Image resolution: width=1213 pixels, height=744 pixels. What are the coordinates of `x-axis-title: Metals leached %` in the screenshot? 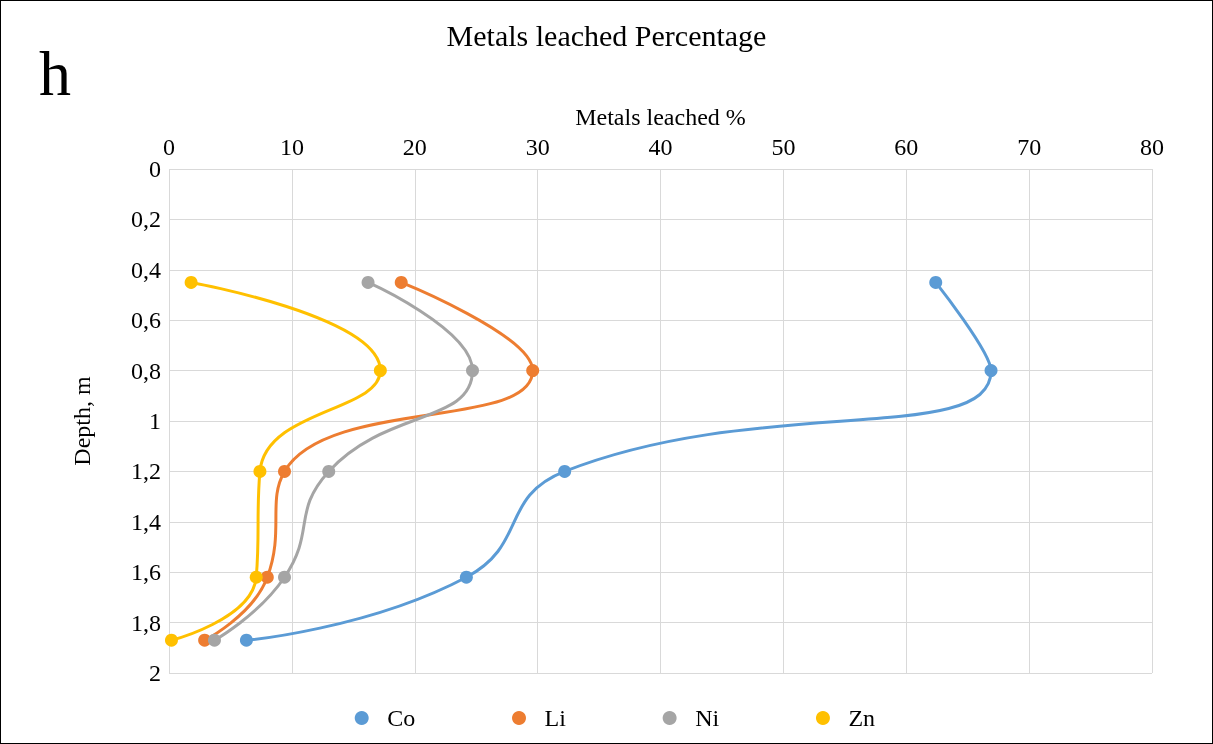 It's located at (660, 117).